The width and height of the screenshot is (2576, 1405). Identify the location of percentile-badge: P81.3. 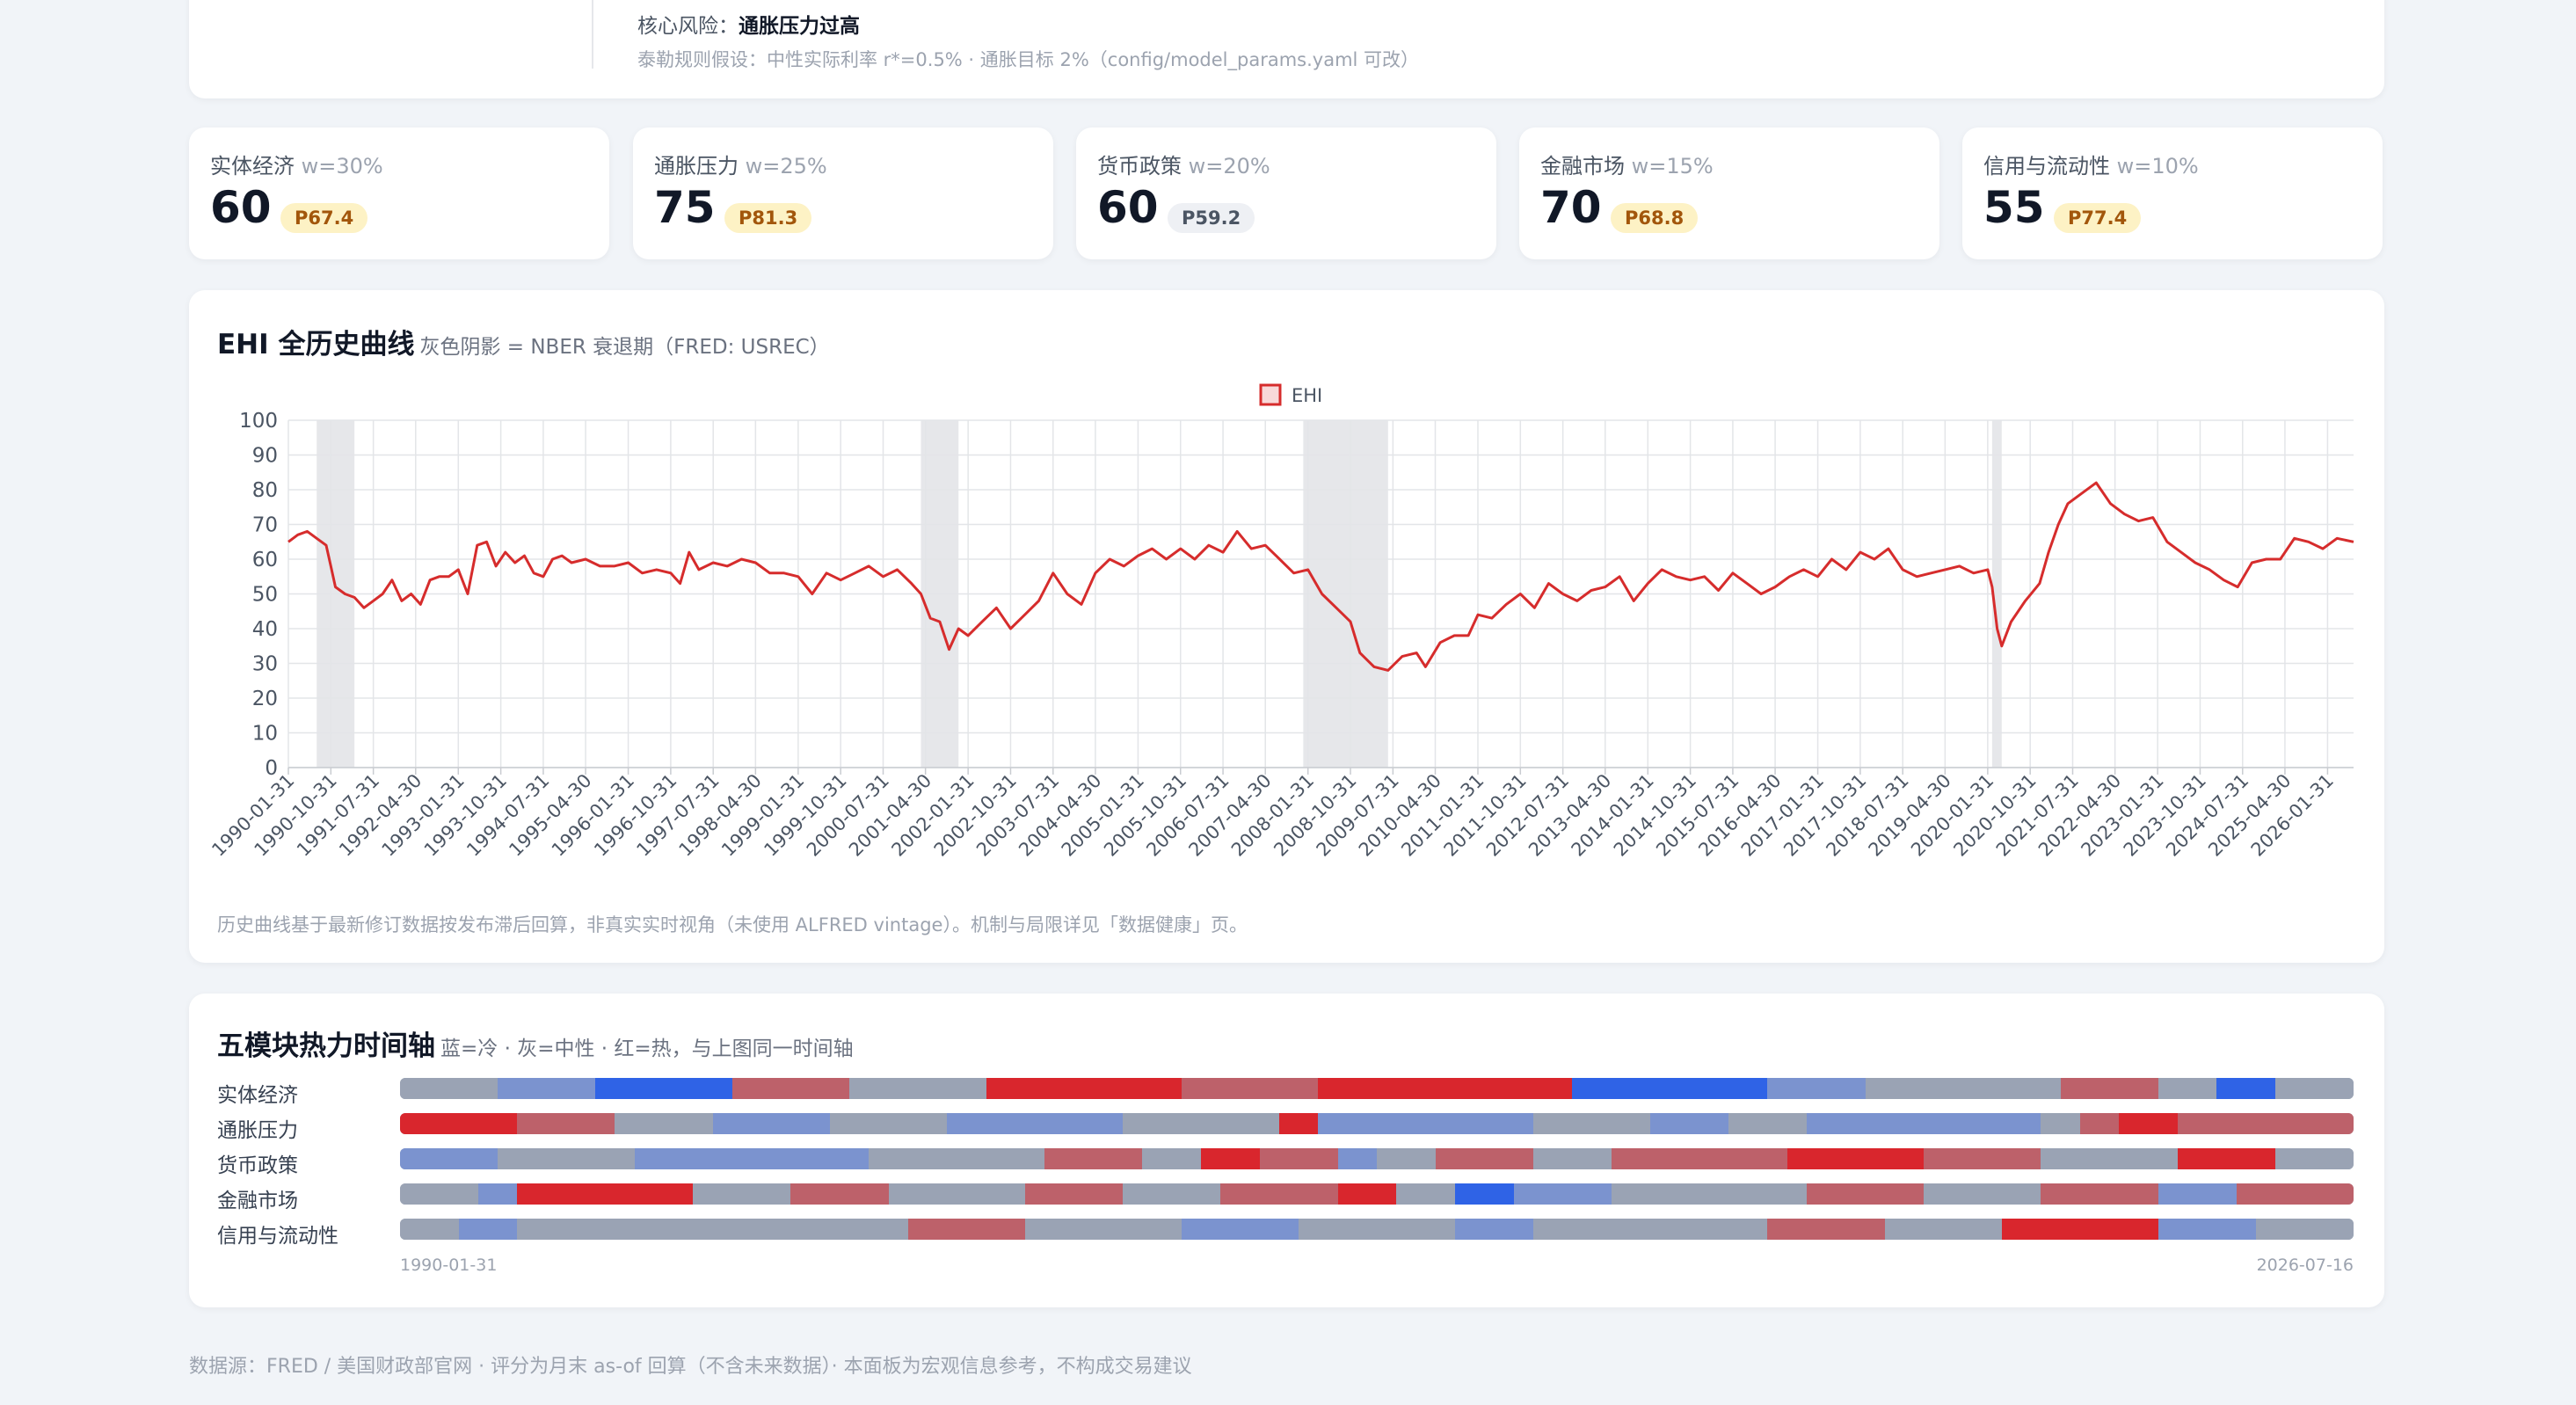
(768, 218).